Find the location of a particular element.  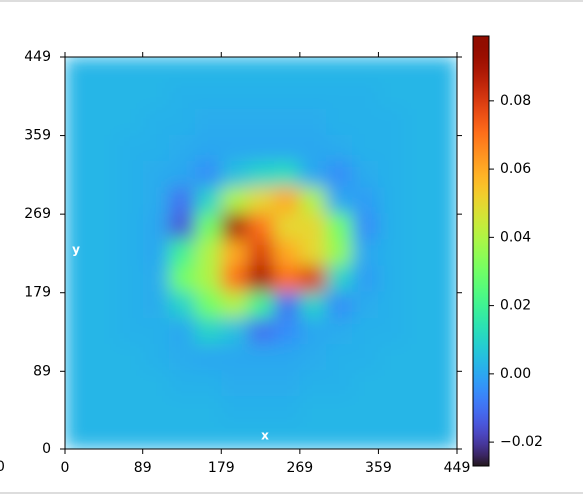

fragment-label: 0 is located at coordinates (2, 467).